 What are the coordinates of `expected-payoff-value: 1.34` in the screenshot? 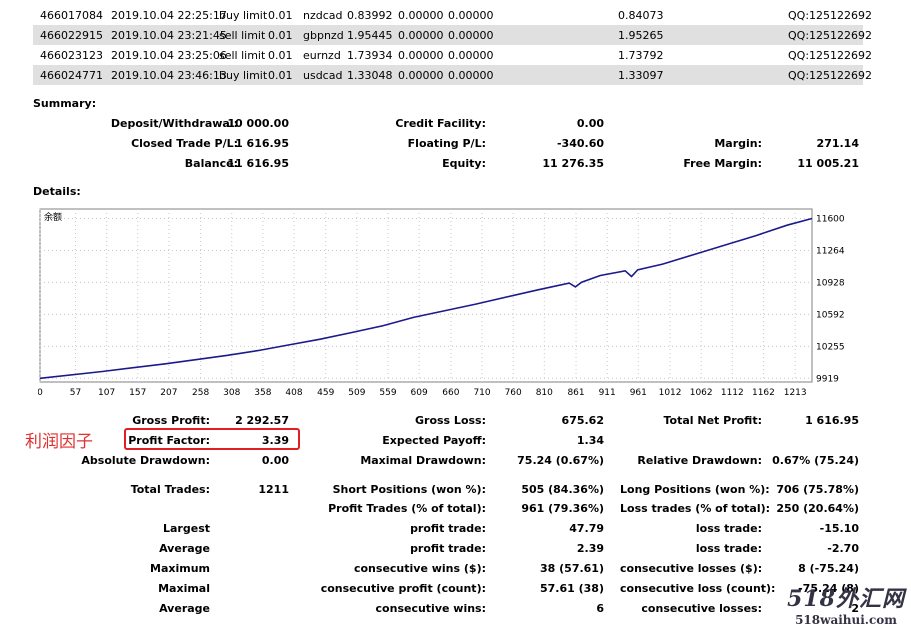 It's located at (590, 440).